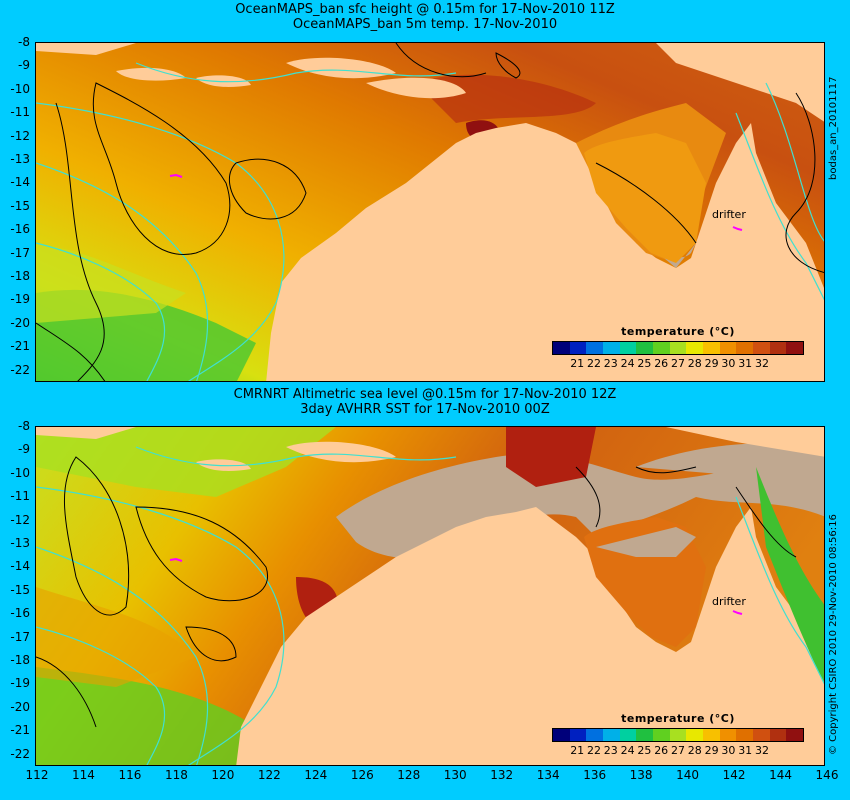 The width and height of the screenshot is (850, 800). What do you see at coordinates (502, 775) in the screenshot?
I see `lon-tick: 132` at bounding box center [502, 775].